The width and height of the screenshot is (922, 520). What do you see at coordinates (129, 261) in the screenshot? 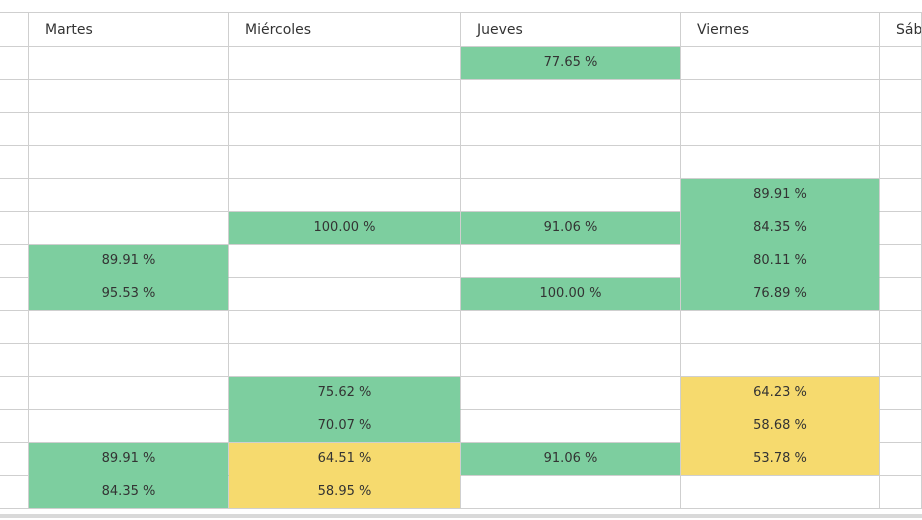
I see `cell-martes-row-7: 89.91 %` at bounding box center [129, 261].